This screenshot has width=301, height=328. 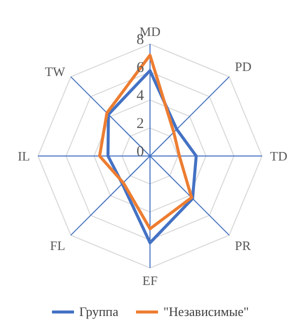 I want to click on y-tick-label: 2, so click(x=140, y=124).